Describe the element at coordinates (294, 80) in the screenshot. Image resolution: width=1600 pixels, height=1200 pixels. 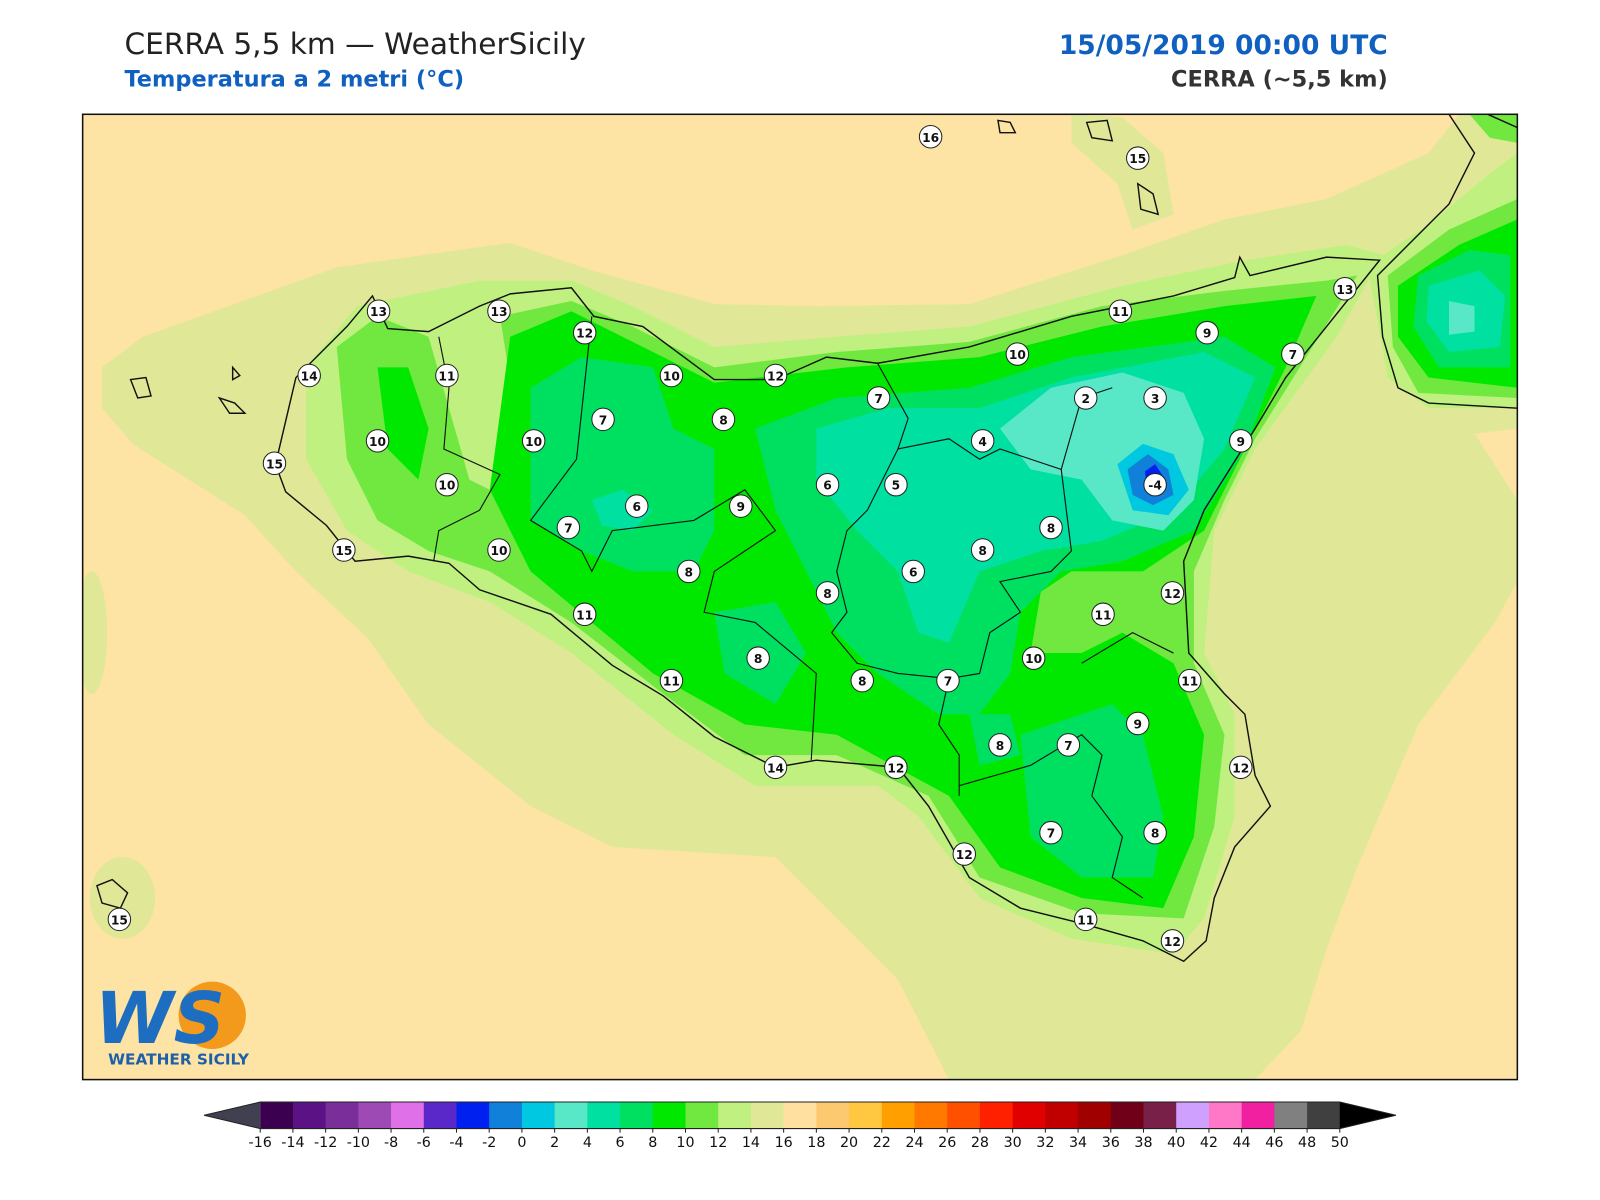
I see `subtitle: Temperatura a 2 metri (°C)` at that location.